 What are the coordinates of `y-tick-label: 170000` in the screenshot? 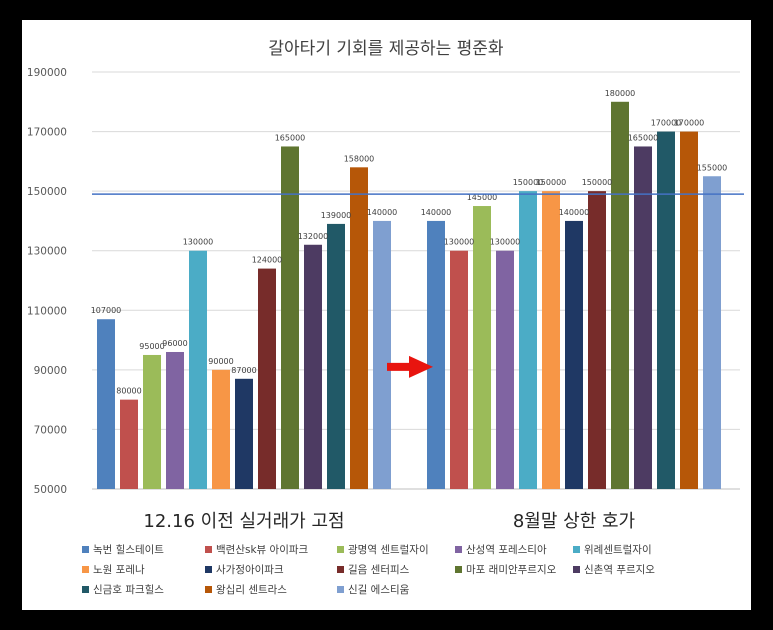 It's located at (47, 133).